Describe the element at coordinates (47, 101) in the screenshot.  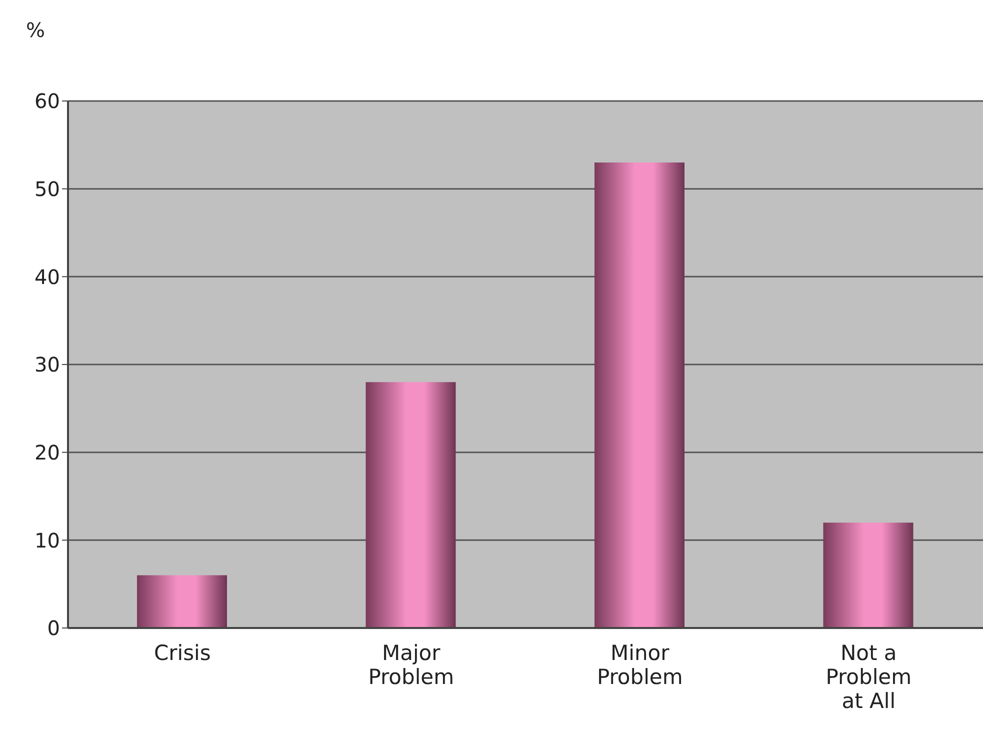
I see `y-tick-label: 60` at that location.